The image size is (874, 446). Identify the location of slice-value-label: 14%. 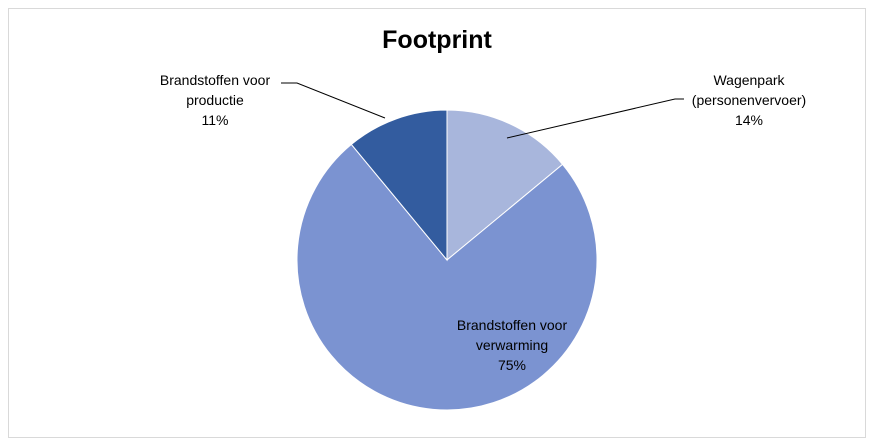
(749, 120).